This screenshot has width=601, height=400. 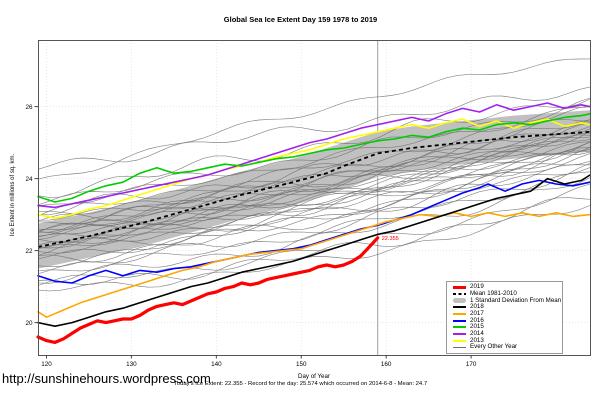 What do you see at coordinates (390, 239) in the screenshot?
I see `current-extent-annotation: 22.355` at bounding box center [390, 239].